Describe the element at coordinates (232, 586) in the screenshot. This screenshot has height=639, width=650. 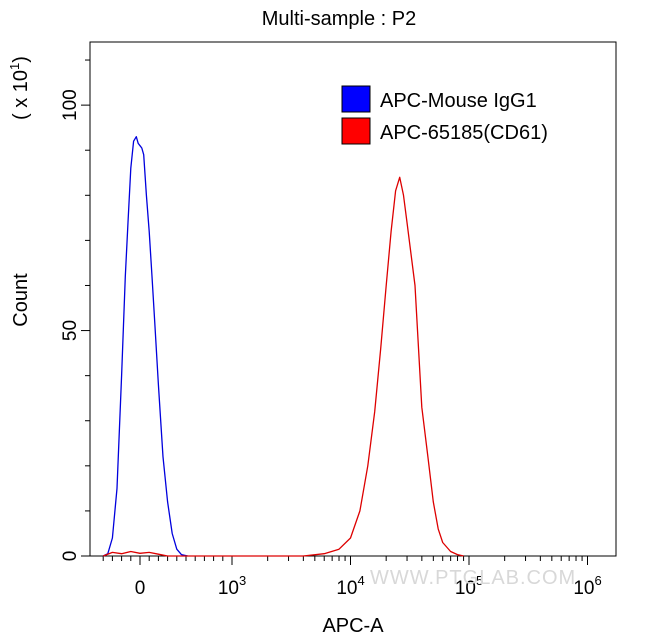
I see `x-tick-label: 10³` at that location.